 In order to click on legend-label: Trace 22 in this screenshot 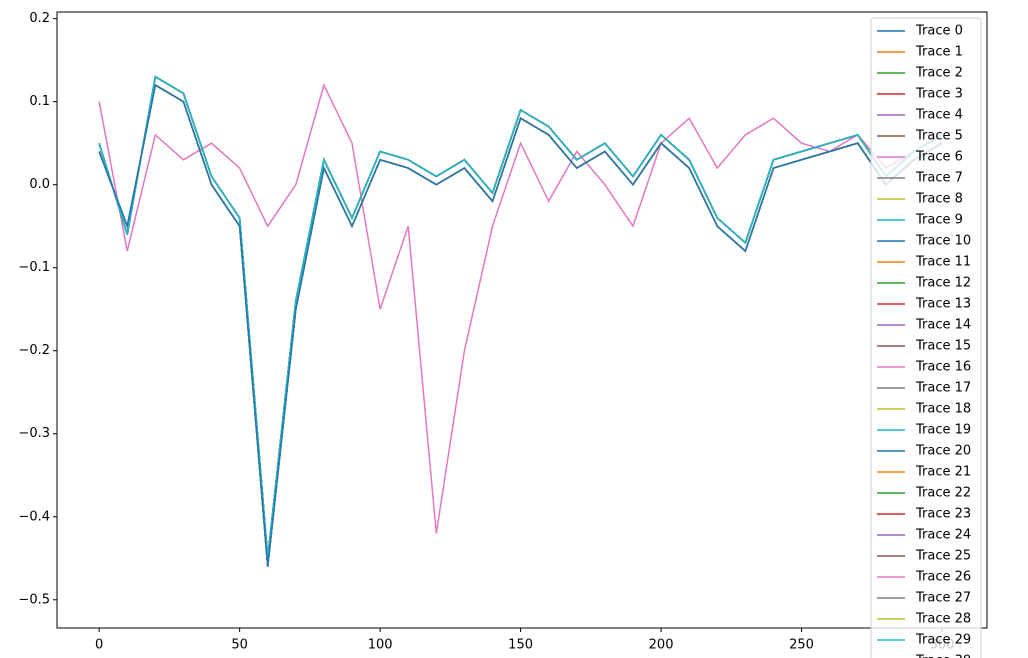, I will do `click(943, 493)`.